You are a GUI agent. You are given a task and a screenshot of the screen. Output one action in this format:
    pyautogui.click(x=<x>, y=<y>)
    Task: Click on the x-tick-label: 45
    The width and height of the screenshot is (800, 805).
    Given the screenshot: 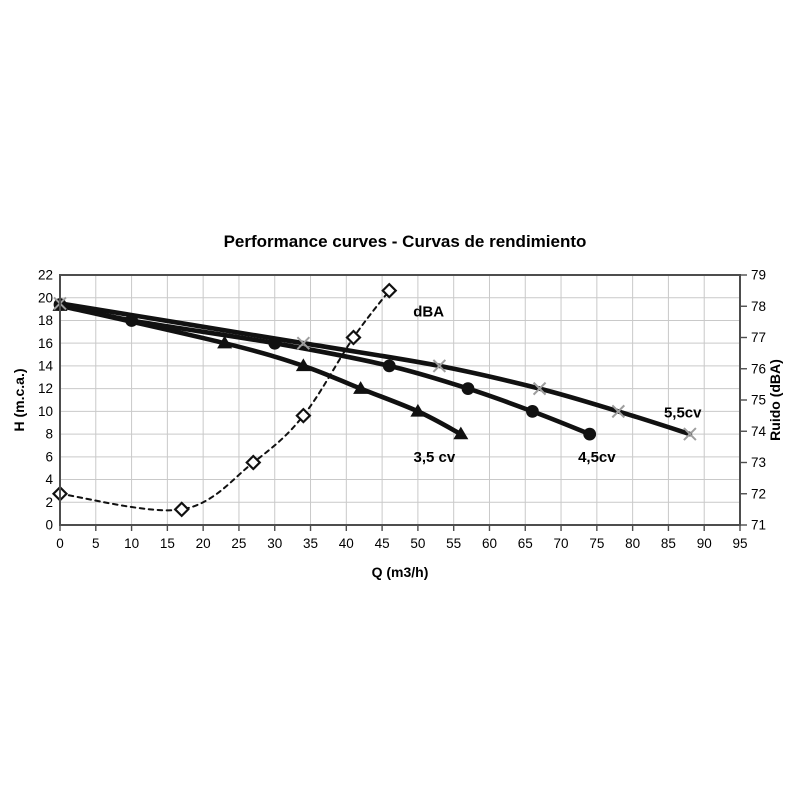 What is the action you would take?
    pyautogui.click(x=382, y=543)
    